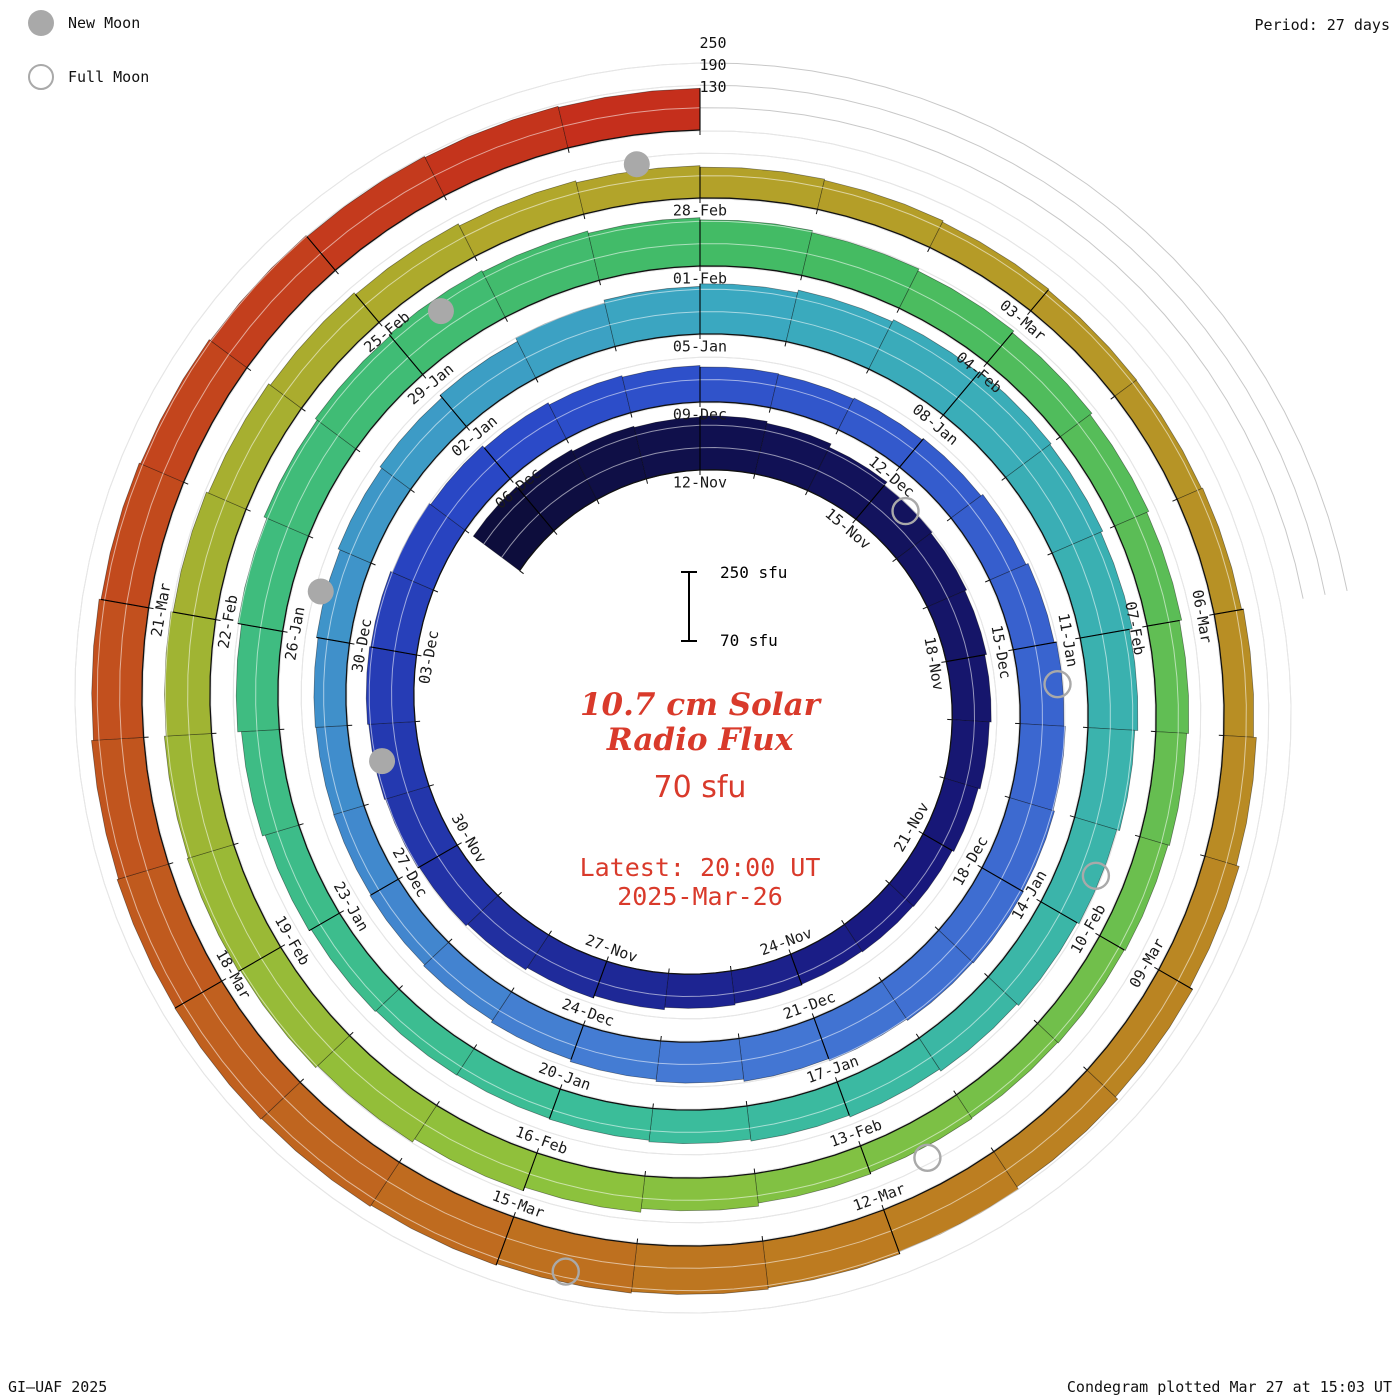 The height and width of the screenshot is (1400, 1400). Describe the element at coordinates (927, 1158) in the screenshot. I see `full-moon-marker` at that location.